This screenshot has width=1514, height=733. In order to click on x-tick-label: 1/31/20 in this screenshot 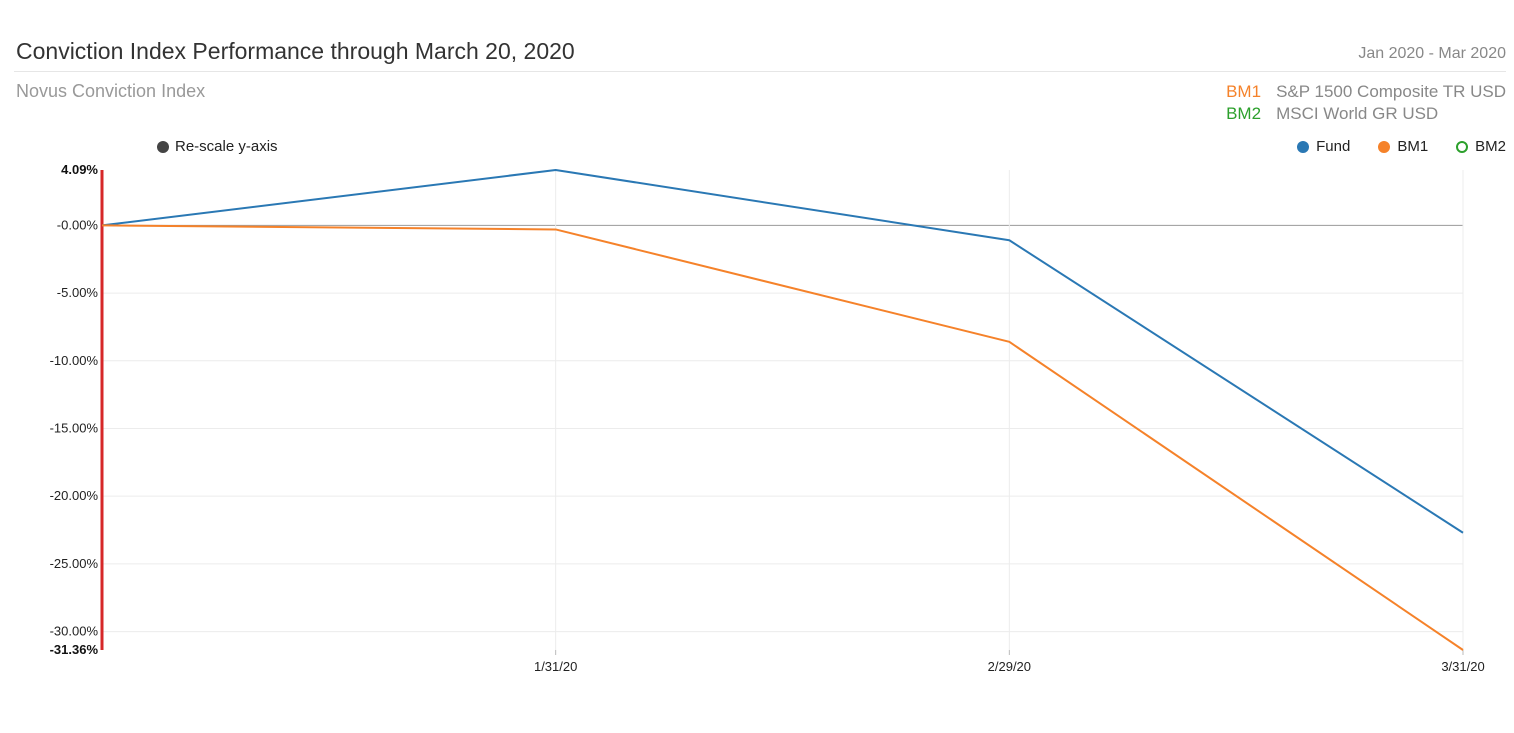, I will do `click(555, 666)`.